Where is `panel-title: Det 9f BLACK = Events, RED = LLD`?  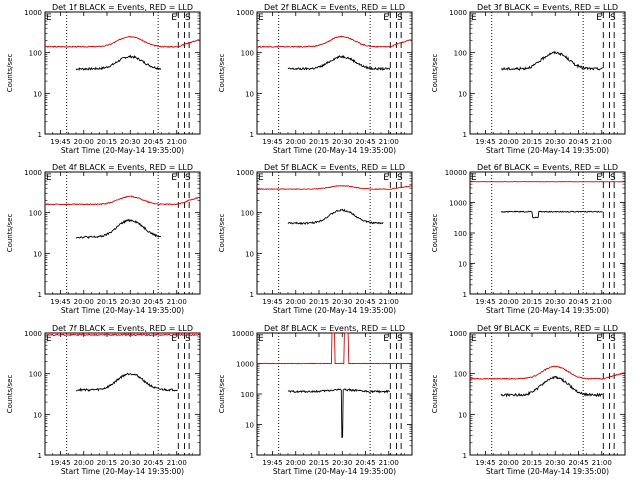 panel-title: Det 9f BLACK = Events, RED = LLD is located at coordinates (547, 328).